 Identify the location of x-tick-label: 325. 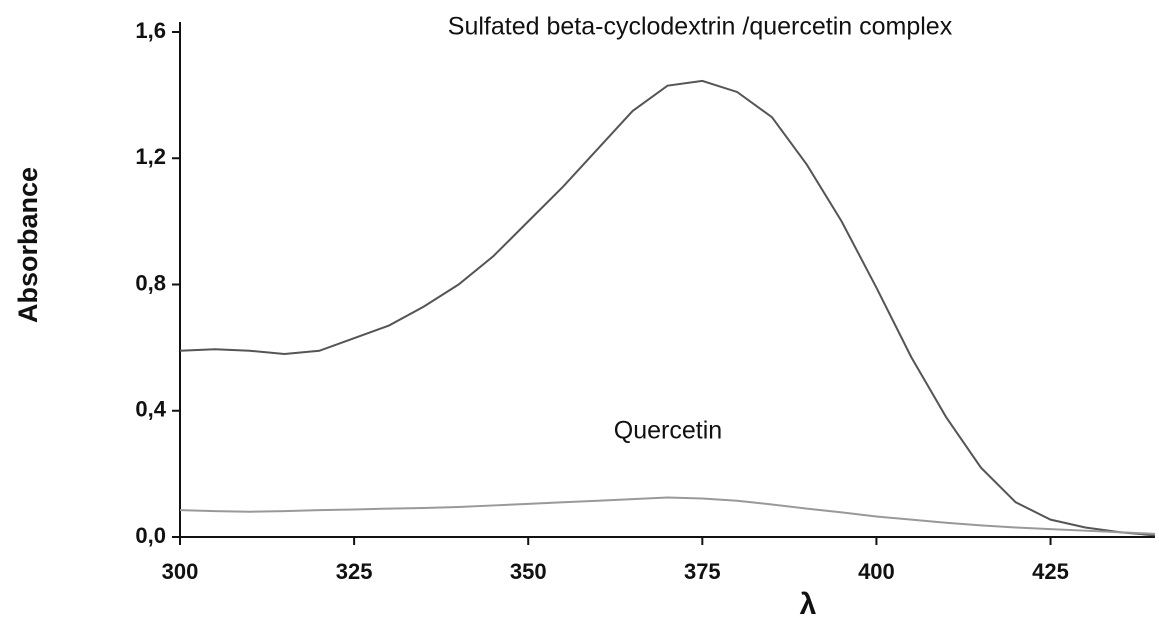
(354, 571).